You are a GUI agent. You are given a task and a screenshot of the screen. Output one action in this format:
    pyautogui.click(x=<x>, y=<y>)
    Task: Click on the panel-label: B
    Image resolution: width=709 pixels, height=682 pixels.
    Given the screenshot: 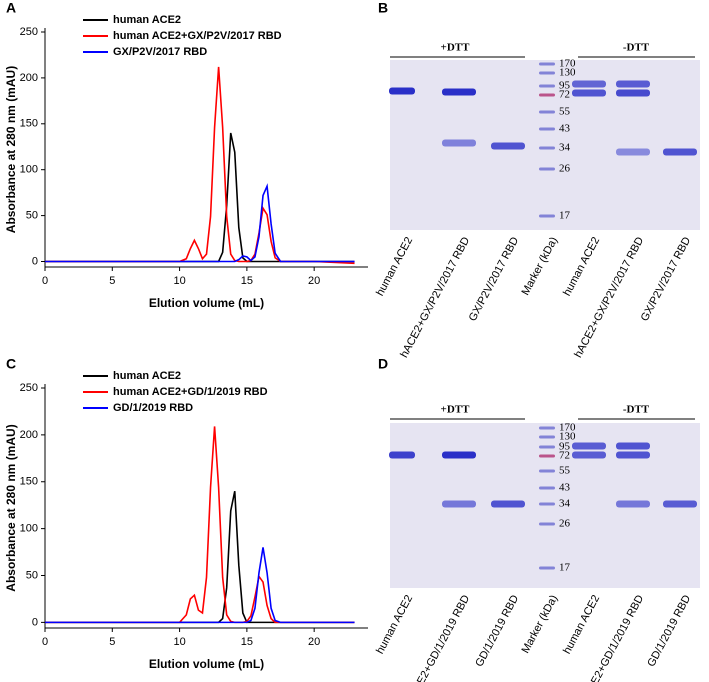 What is the action you would take?
    pyautogui.click(x=383, y=8)
    